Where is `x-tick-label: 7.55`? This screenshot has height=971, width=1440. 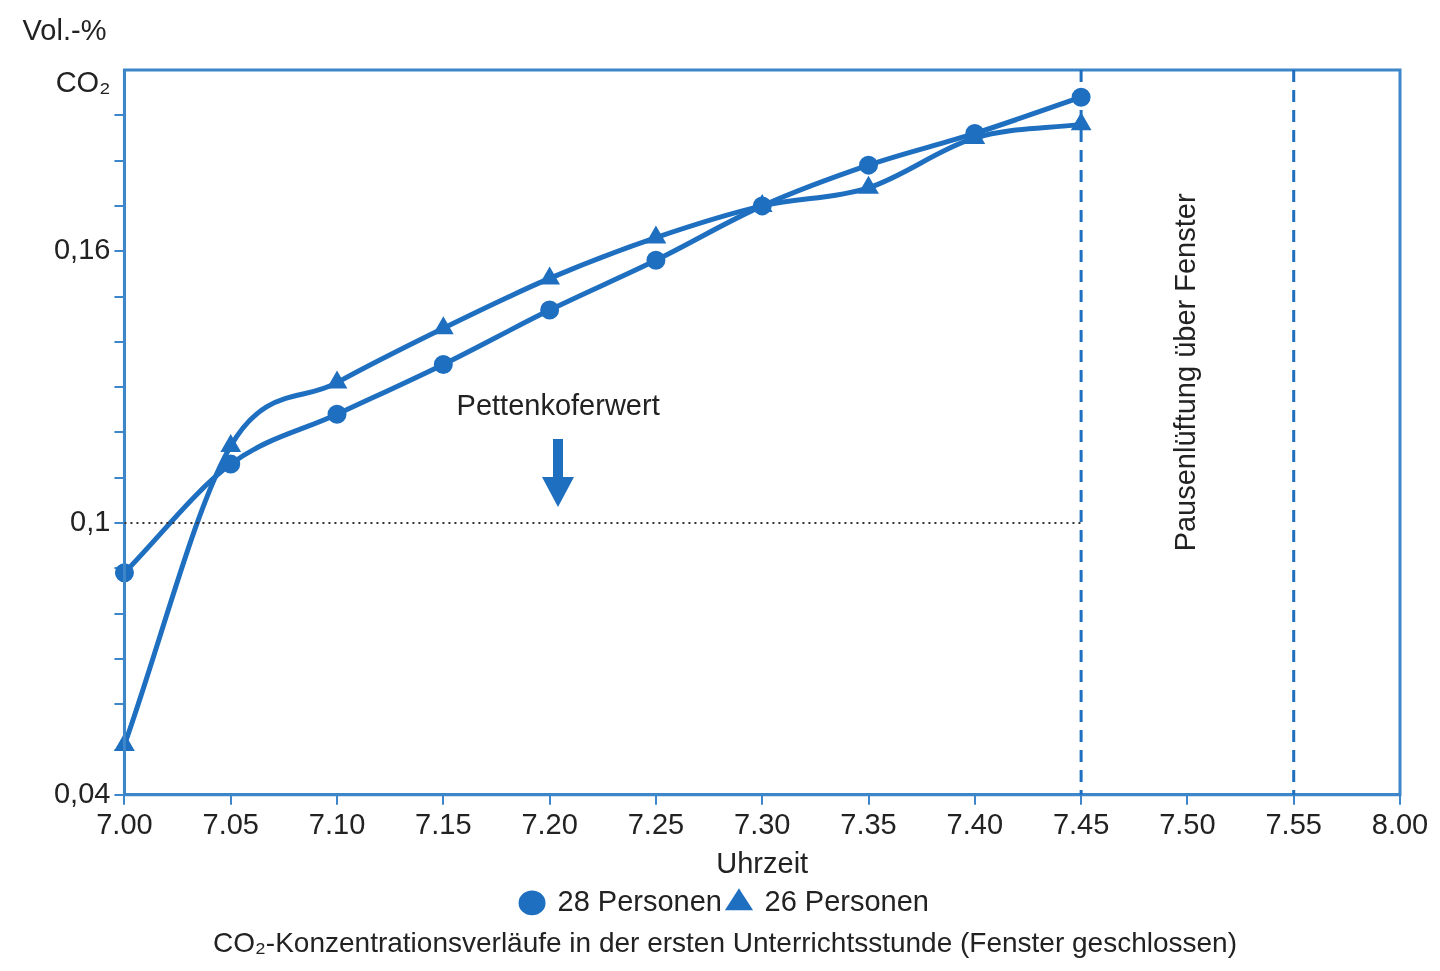
x-tick-label: 7.55 is located at coordinates (1293, 824).